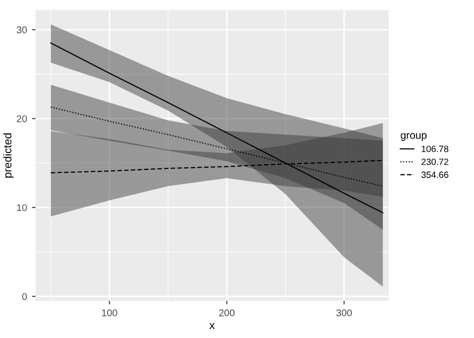  What do you see at coordinates (227, 312) in the screenshot?
I see `x-tick-label: 200` at bounding box center [227, 312].